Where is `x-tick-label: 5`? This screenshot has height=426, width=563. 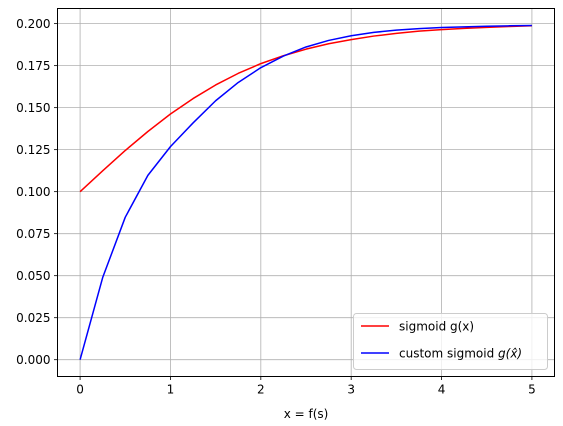
x-tick-label: 5 is located at coordinates (532, 390).